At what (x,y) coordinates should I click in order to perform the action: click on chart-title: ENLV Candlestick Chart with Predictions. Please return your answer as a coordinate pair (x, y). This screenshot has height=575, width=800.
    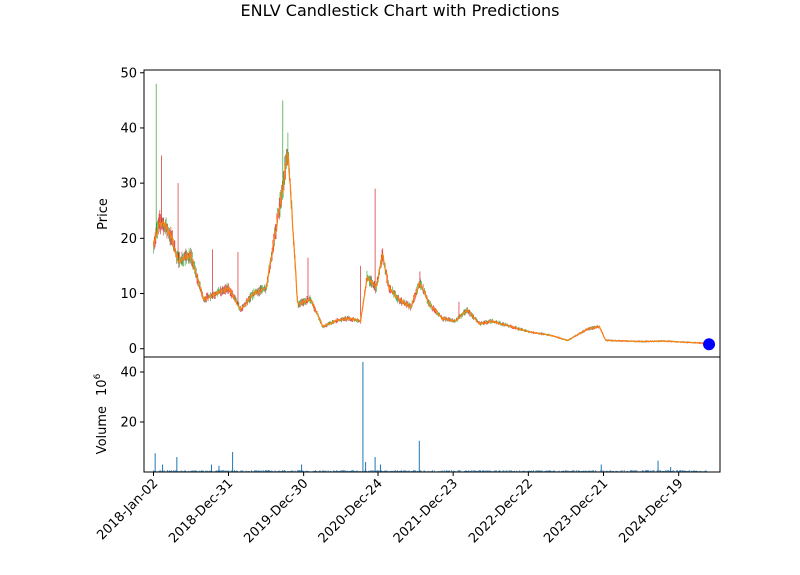
    Looking at the image, I should click on (400, 10).